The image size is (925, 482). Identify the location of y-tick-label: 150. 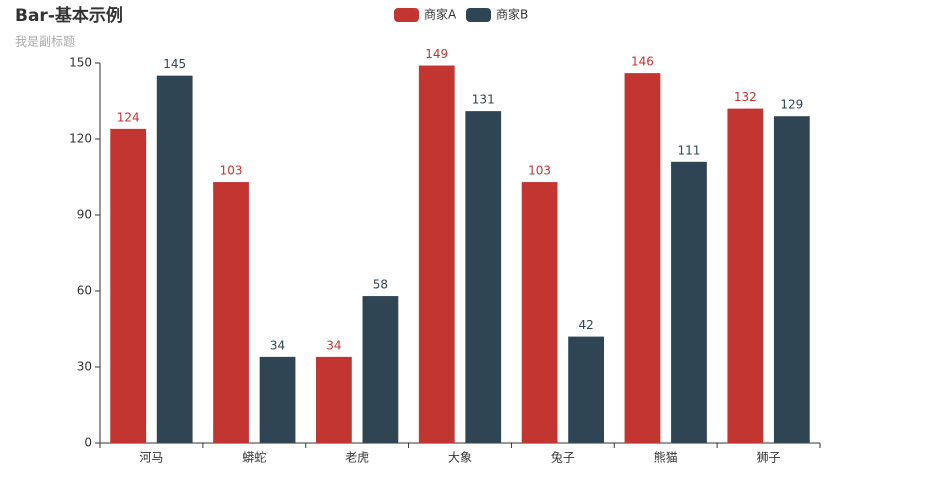
(80, 63).